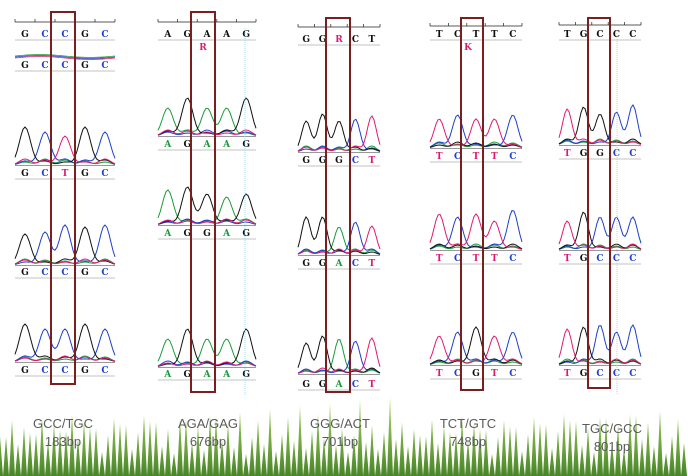 This screenshot has width=688, height=476. Describe the element at coordinates (340, 441) in the screenshot. I see `amplicon-size: 701bp` at that location.